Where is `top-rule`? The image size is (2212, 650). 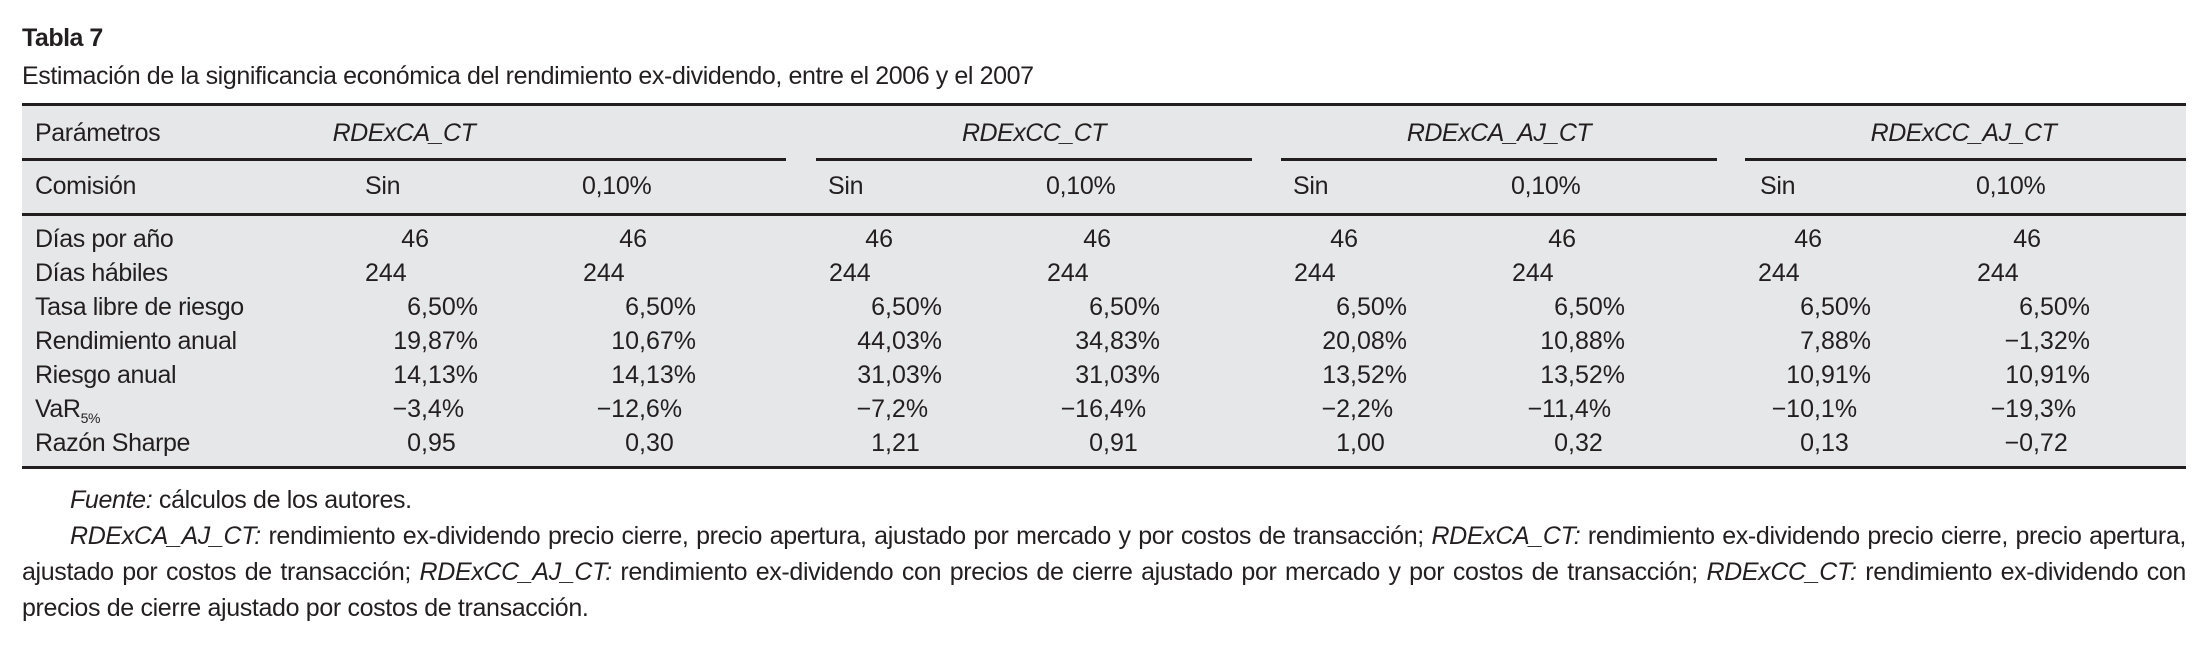 top-rule is located at coordinates (1104, 104).